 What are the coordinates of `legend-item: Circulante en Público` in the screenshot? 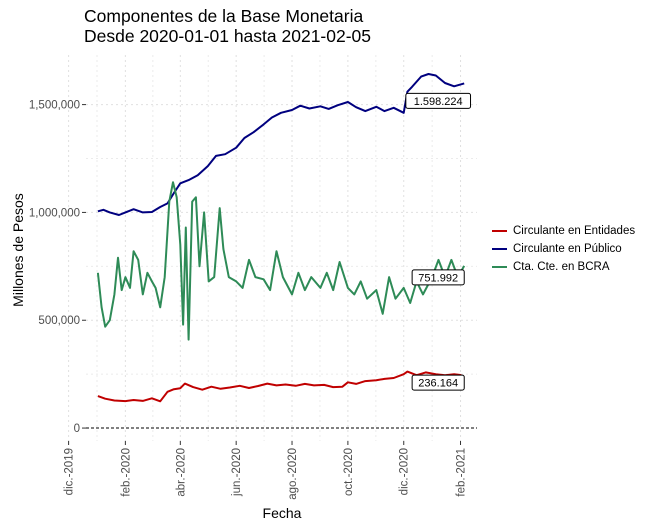 It's located at (563, 249).